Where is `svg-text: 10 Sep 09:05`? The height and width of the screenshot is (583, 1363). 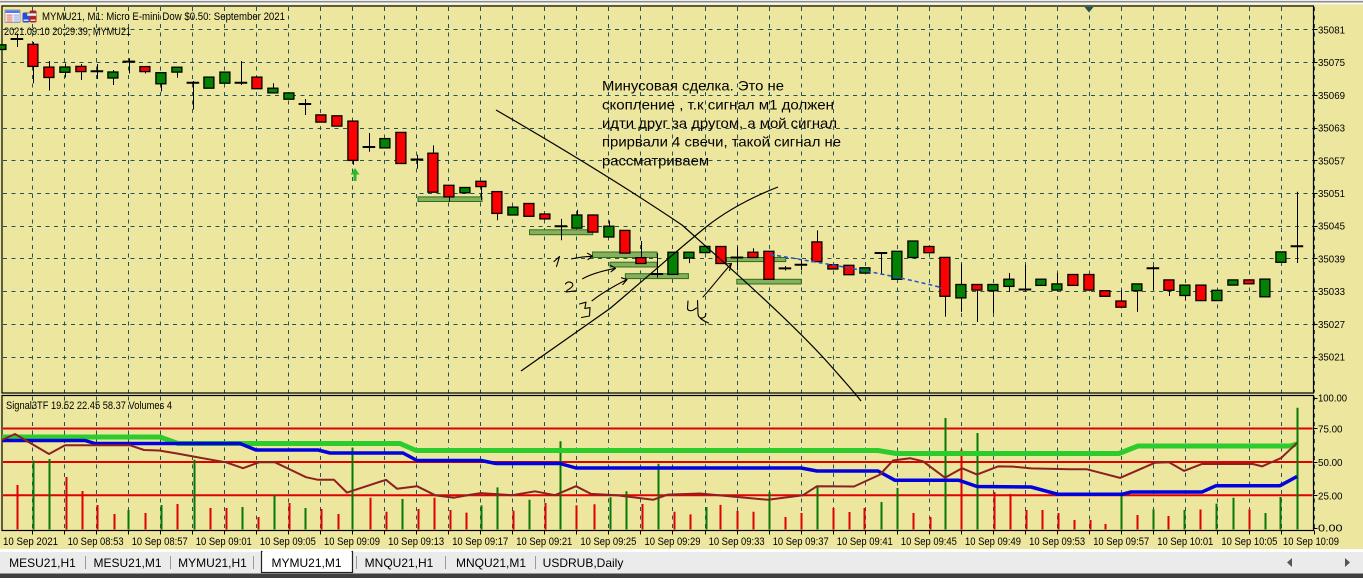 svg-text: 10 Sep 09:05 is located at coordinates (288, 542).